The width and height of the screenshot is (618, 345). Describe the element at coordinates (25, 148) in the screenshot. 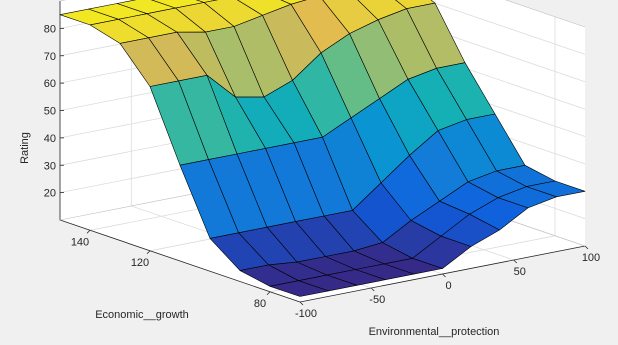

I see `z-axis-label: Rating` at that location.